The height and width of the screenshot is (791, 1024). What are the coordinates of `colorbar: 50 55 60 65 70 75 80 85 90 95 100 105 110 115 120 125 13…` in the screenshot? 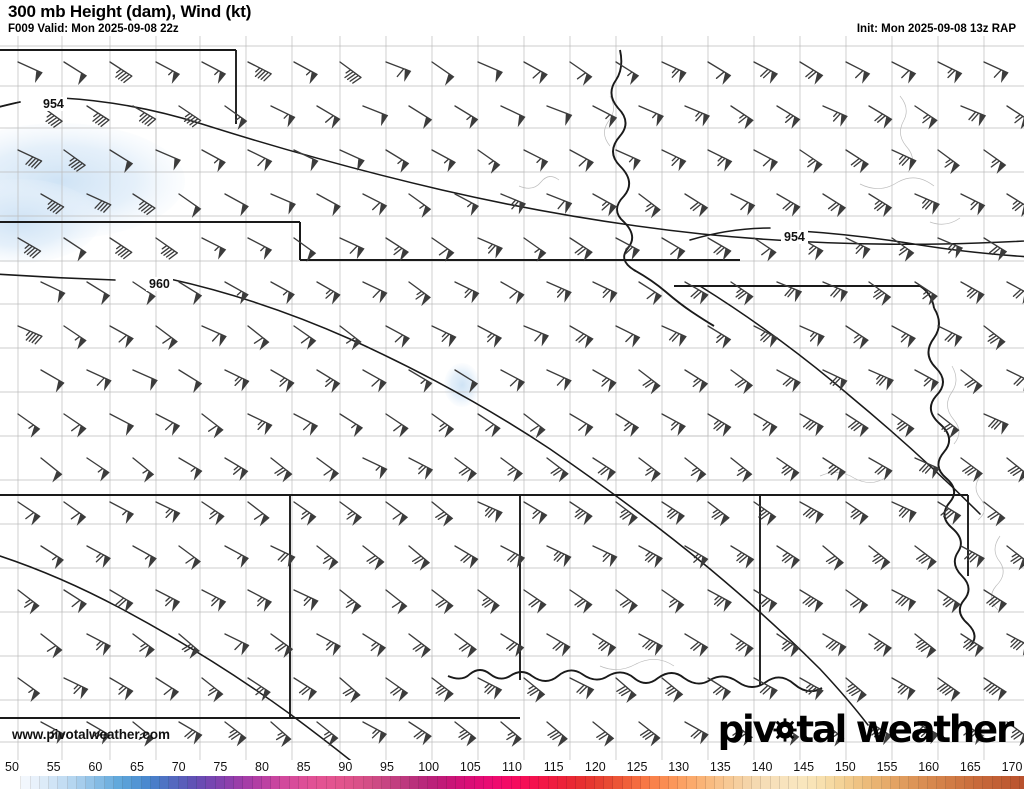 It's located at (512, 775).